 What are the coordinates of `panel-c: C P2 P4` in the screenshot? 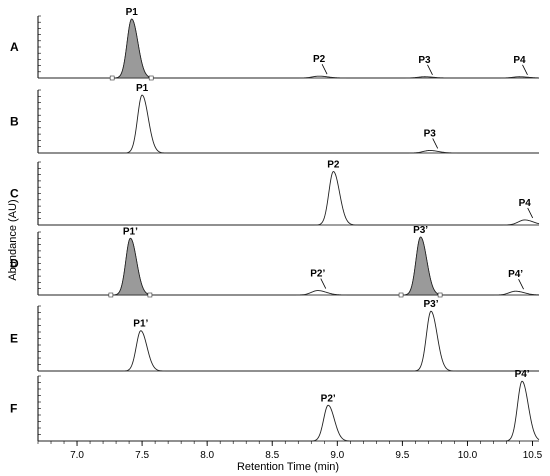 It's located at (275, 192).